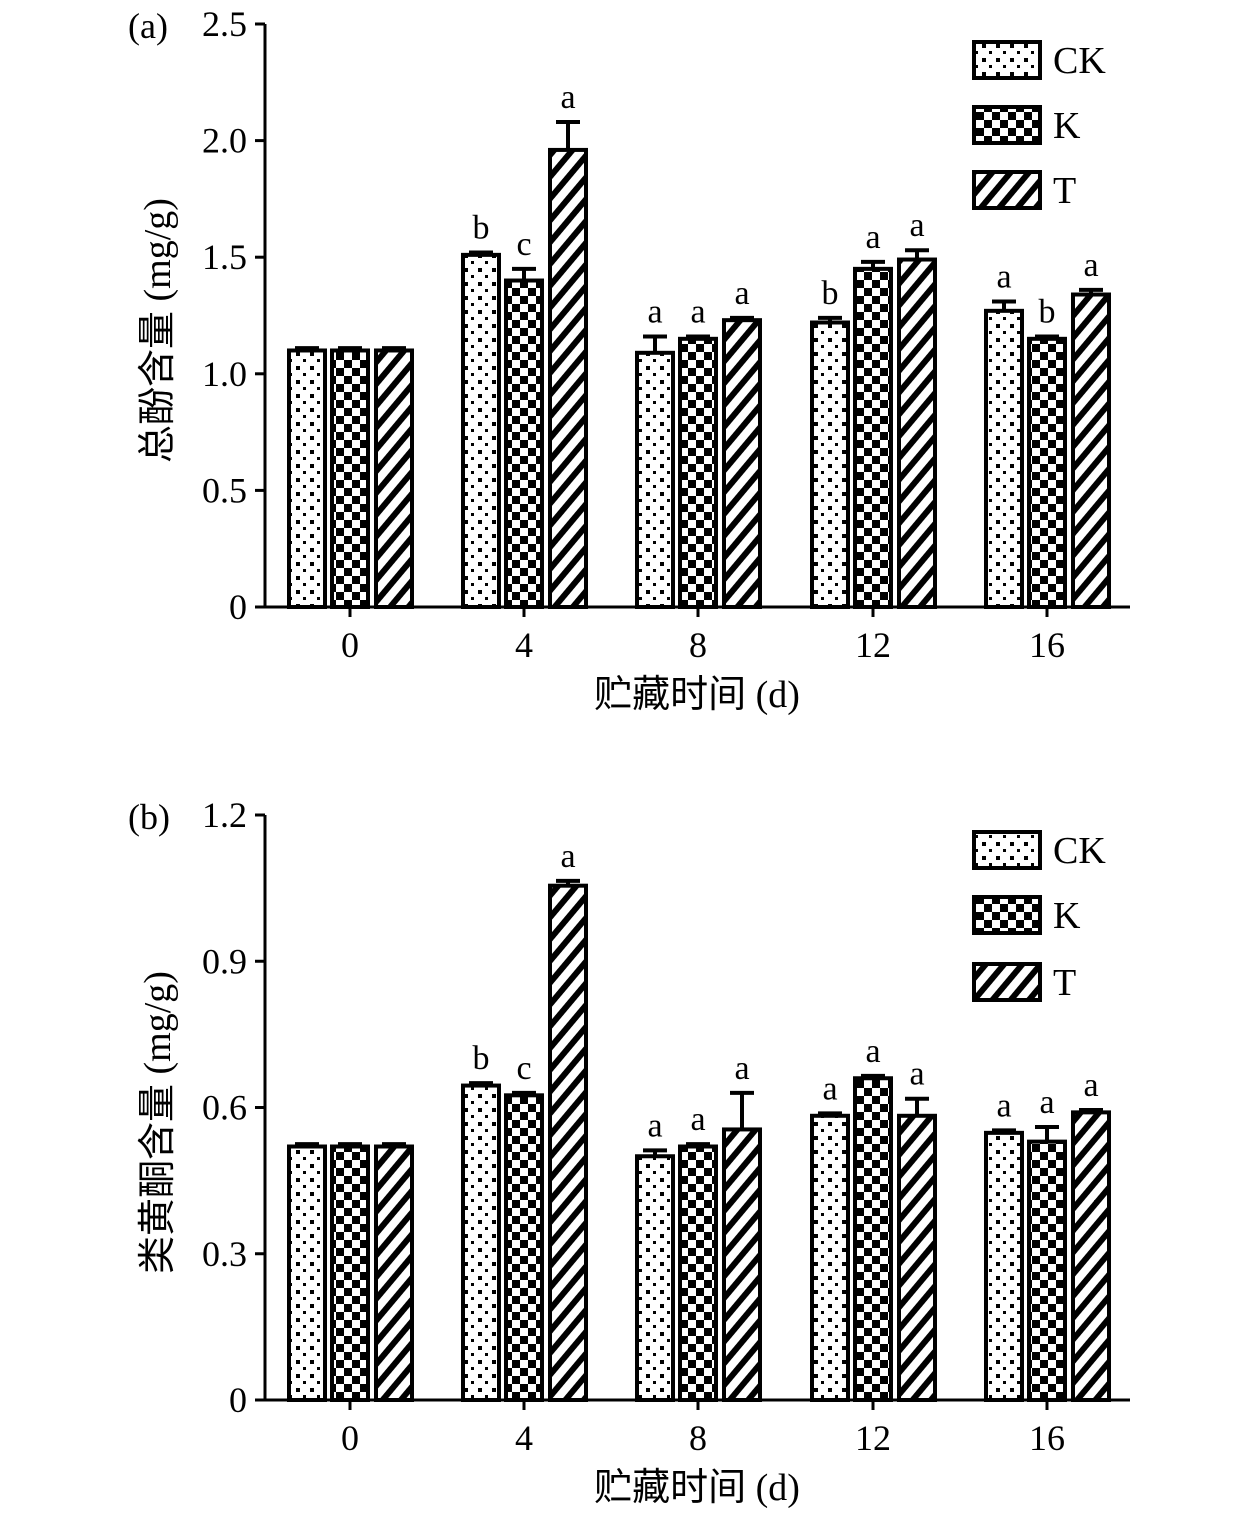 This screenshot has width=1260, height=1527. What do you see at coordinates (158, 1122) in the screenshot?
I see `y-axis-label: 类黄酮含量 (mg/g)` at bounding box center [158, 1122].